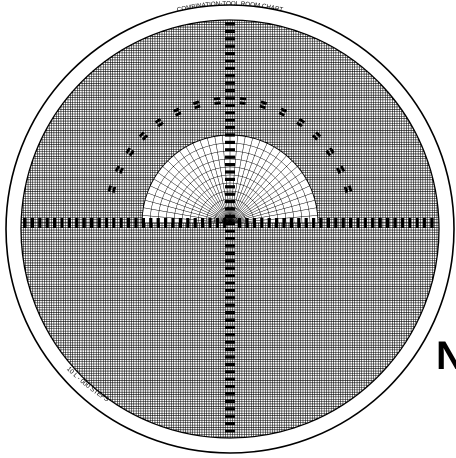 The image size is (456, 458). Describe the element at coordinates (446, 356) in the screenshot. I see `page-fragment-letter: N` at that location.